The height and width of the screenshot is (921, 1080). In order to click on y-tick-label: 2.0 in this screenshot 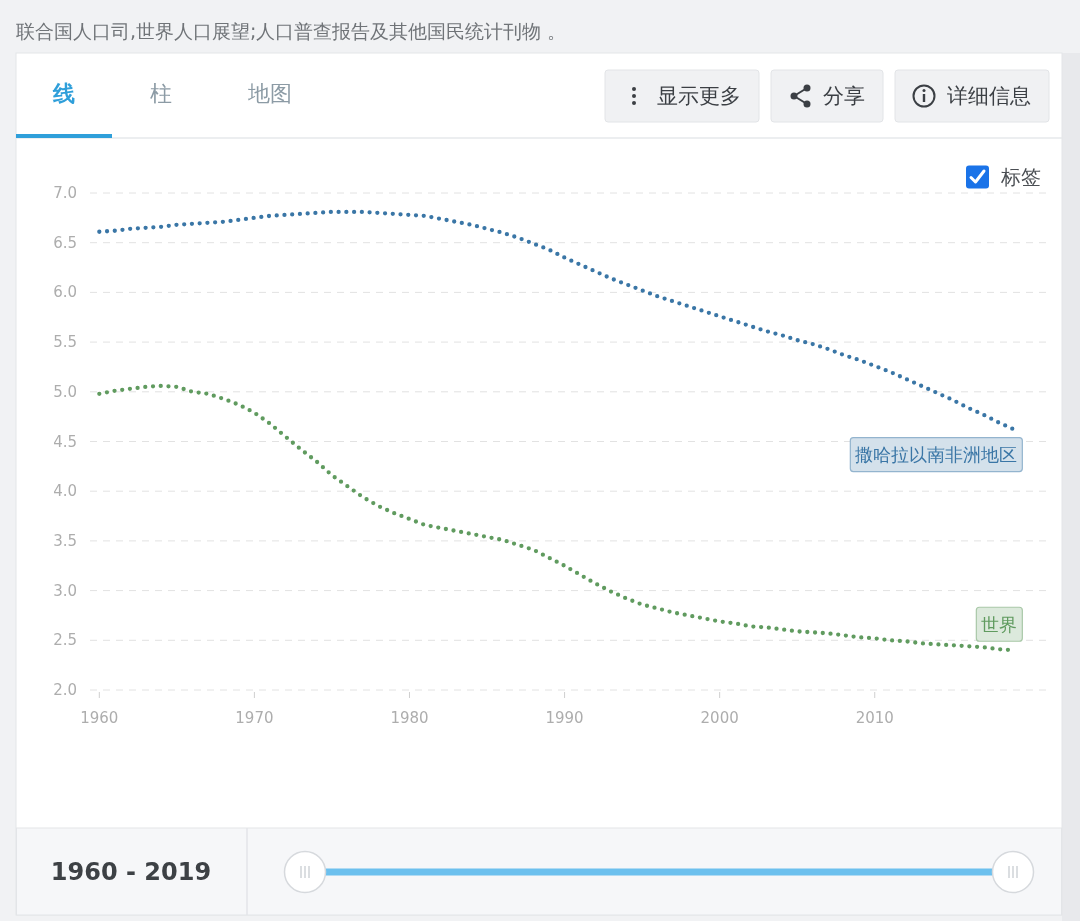, I will do `click(65, 690)`.